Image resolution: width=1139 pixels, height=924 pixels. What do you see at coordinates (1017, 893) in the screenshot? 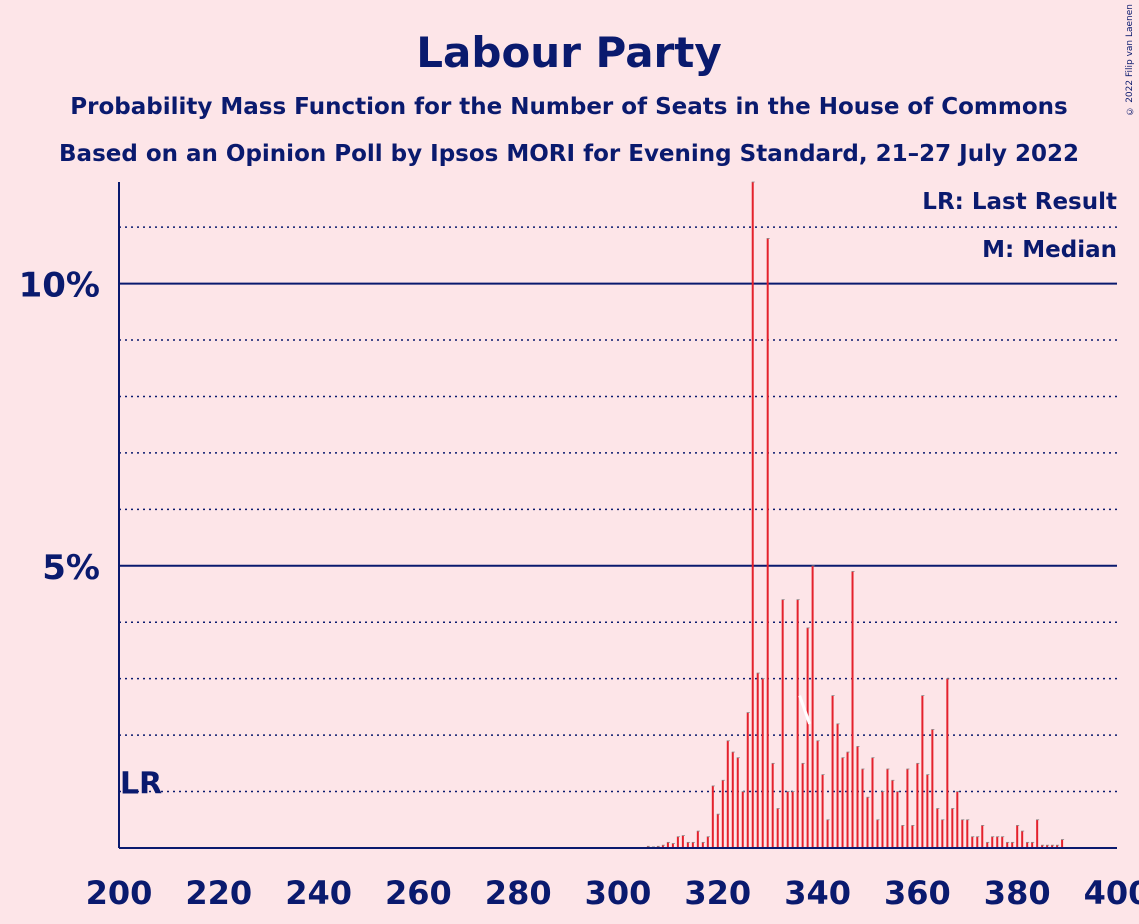
I see `x-tick-label: 380` at bounding box center [1017, 893].